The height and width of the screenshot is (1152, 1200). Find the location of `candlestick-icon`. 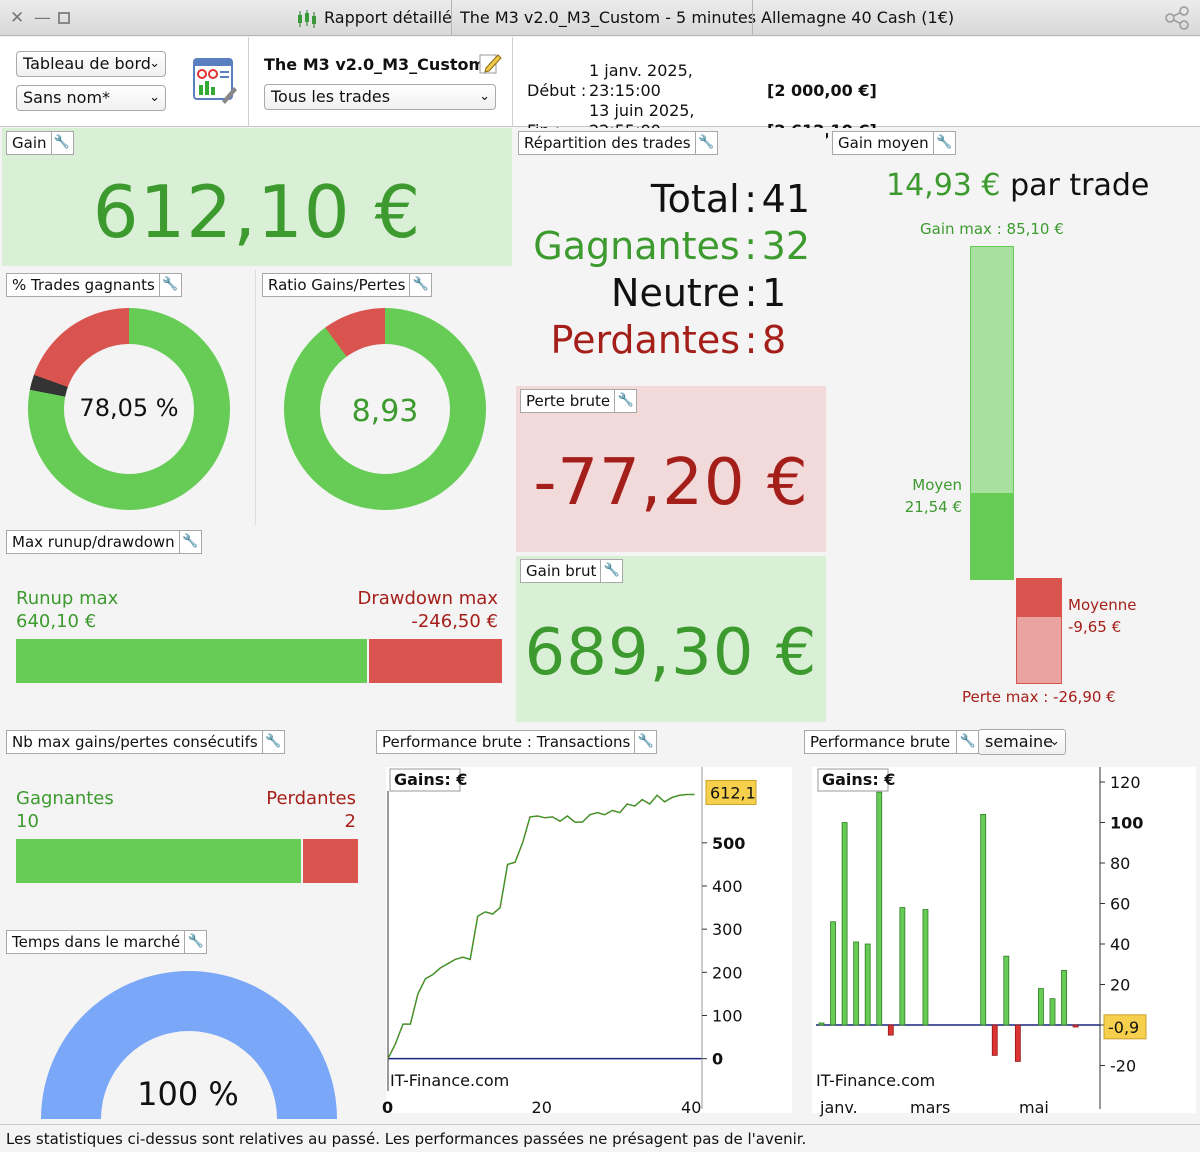

candlestick-icon is located at coordinates (307, 19).